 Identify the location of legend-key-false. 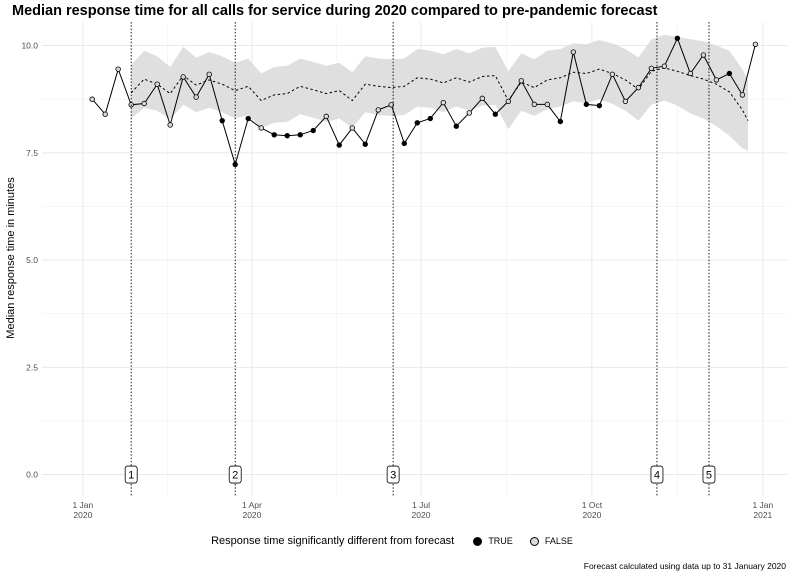
(534, 541).